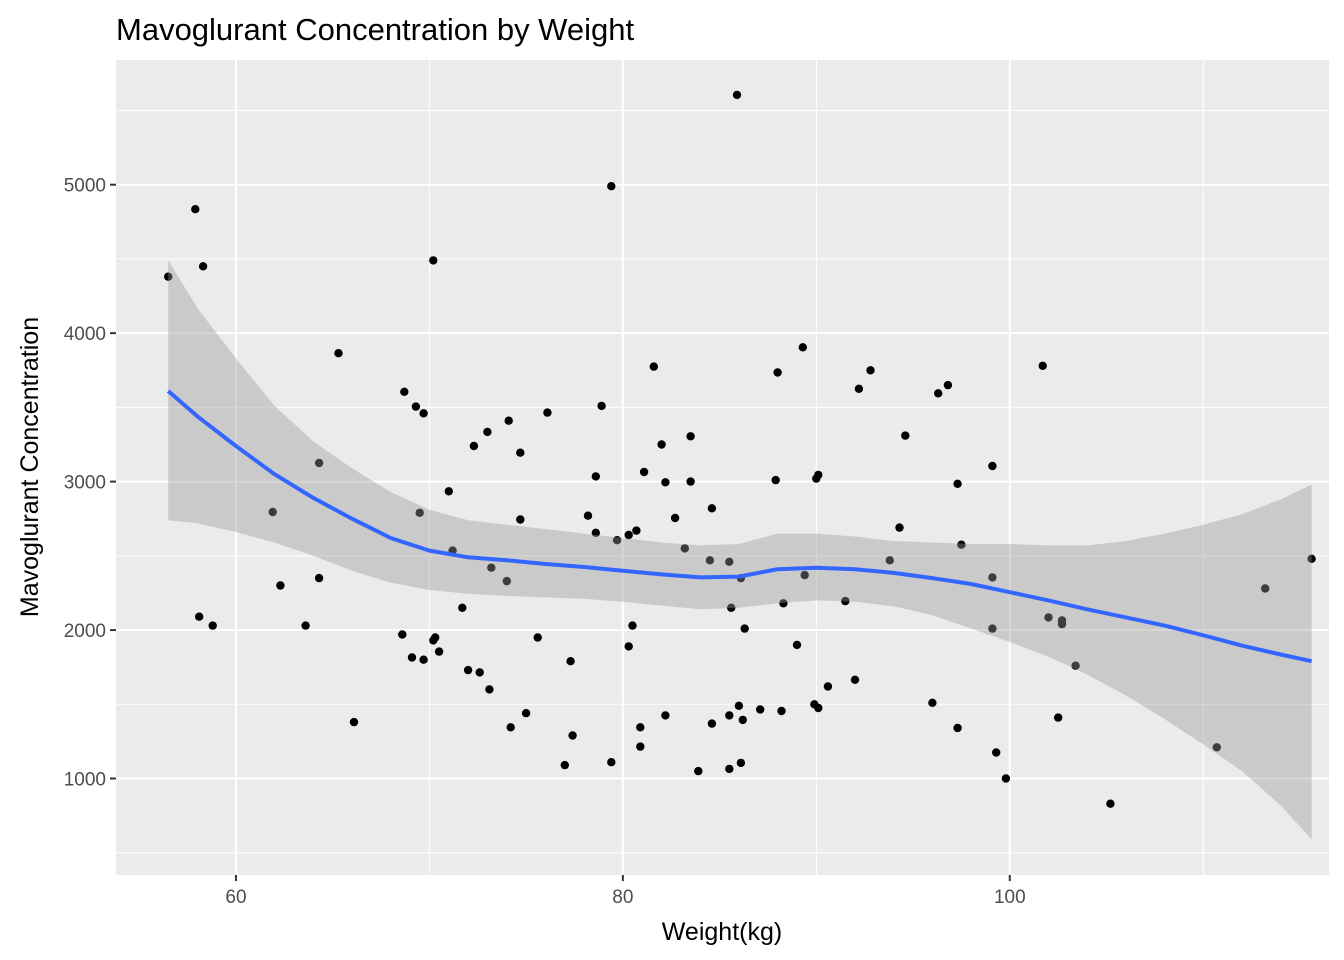  I want to click on x-axis-ticks: 60 80 100, so click(625, 891).